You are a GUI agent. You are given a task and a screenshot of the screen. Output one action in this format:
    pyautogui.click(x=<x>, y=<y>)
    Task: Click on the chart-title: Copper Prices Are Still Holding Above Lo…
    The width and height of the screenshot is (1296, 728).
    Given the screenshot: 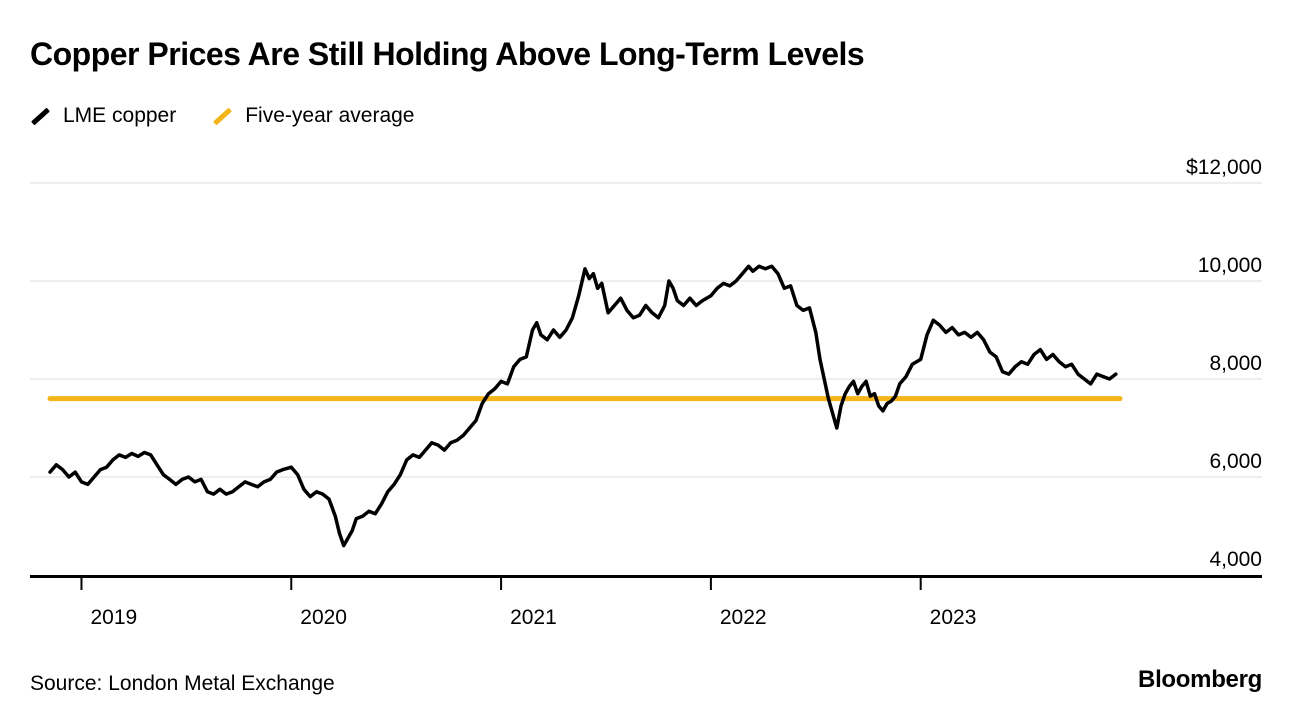 What is the action you would take?
    pyautogui.click(x=447, y=54)
    